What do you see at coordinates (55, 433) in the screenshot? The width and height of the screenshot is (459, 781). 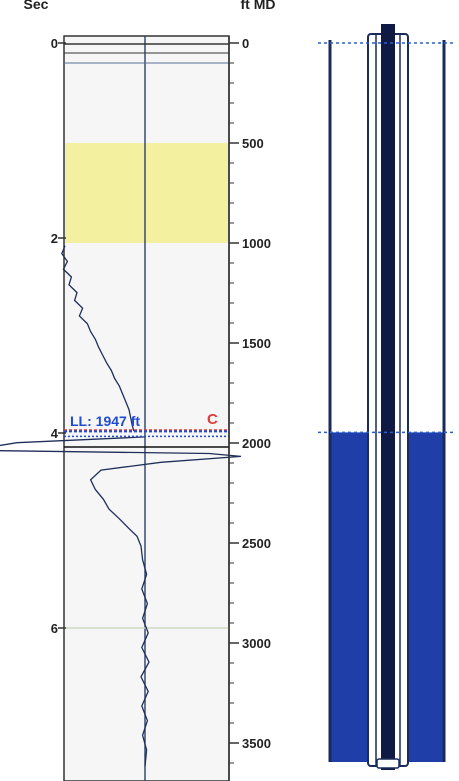 I see `time-tick-label: 4` at bounding box center [55, 433].